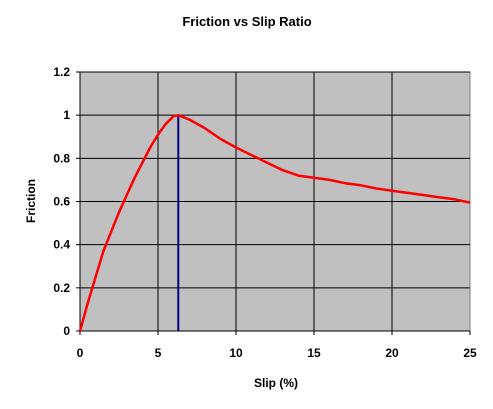 The image size is (493, 409). I want to click on x-tick-label: 10, so click(236, 353).